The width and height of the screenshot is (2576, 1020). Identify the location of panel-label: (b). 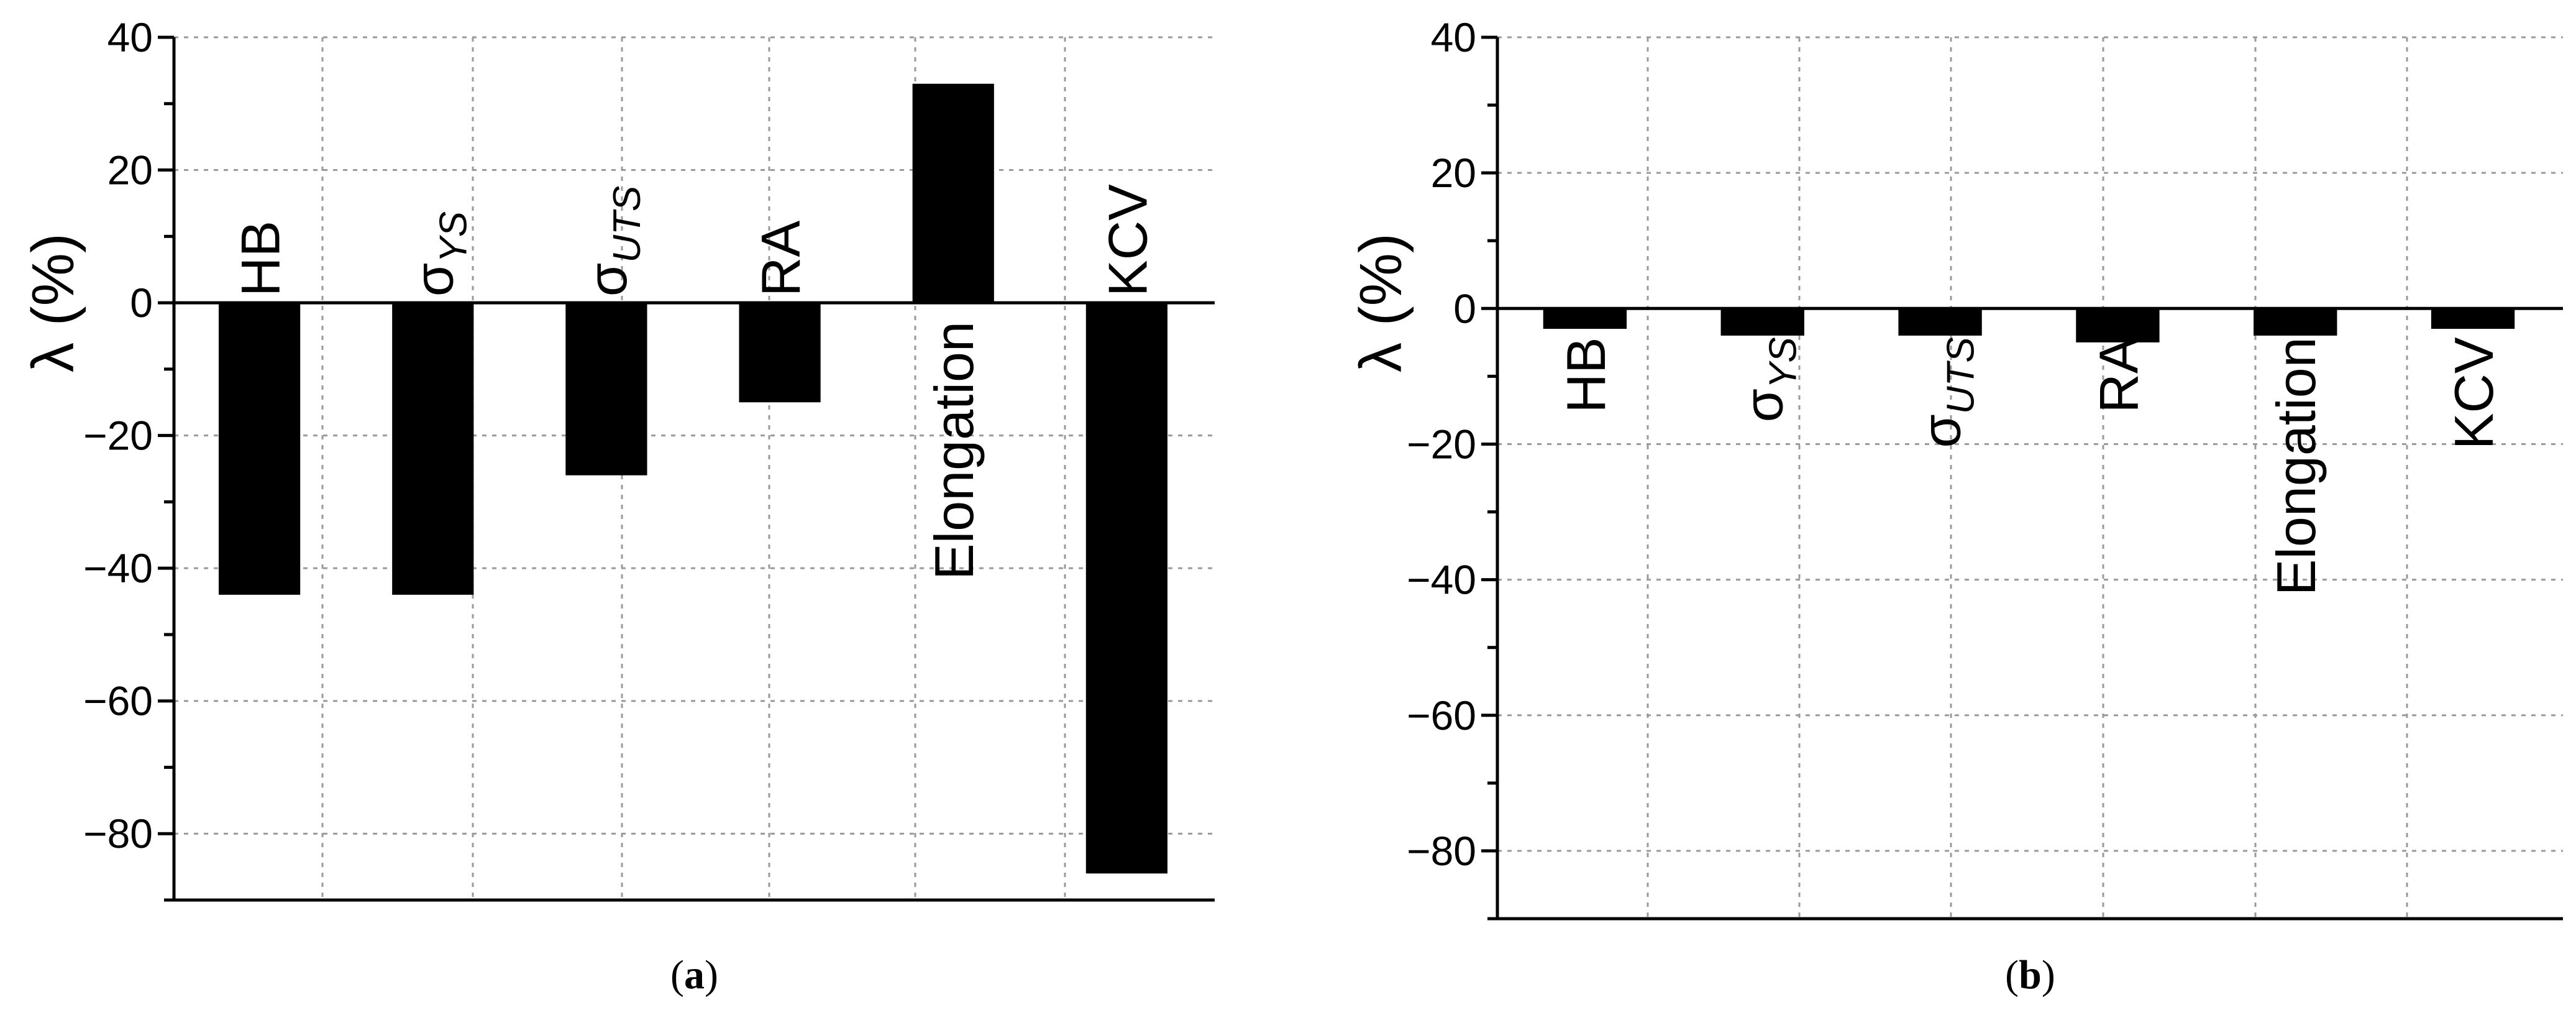
(2030, 975).